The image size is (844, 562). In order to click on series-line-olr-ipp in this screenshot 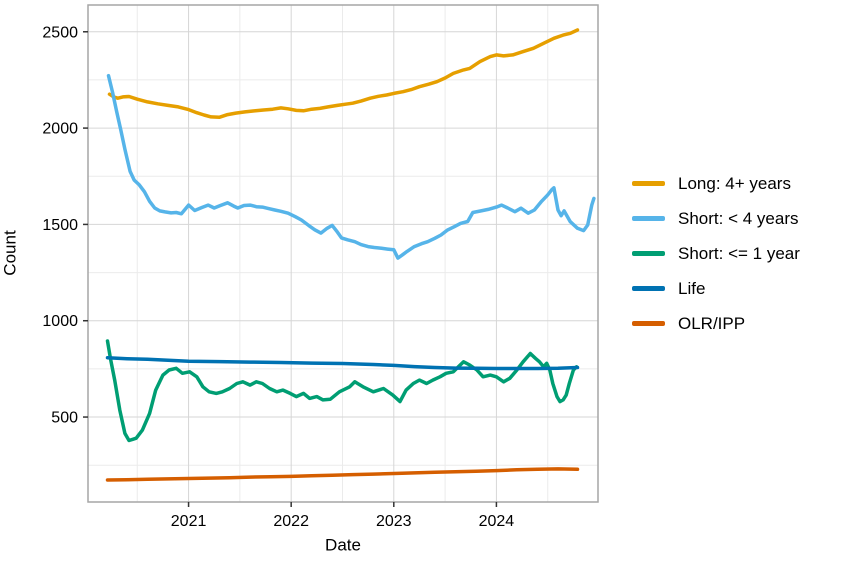, I will do `click(342, 474)`.